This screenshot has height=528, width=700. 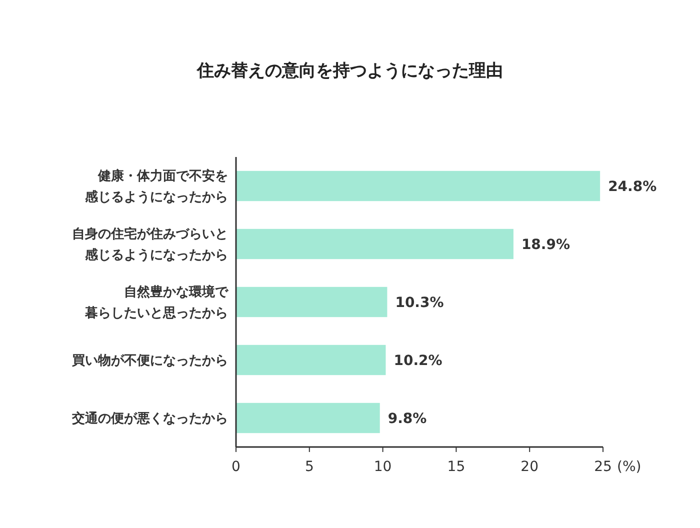 What do you see at coordinates (407, 418) in the screenshot?
I see `data-label: 9.8%` at bounding box center [407, 418].